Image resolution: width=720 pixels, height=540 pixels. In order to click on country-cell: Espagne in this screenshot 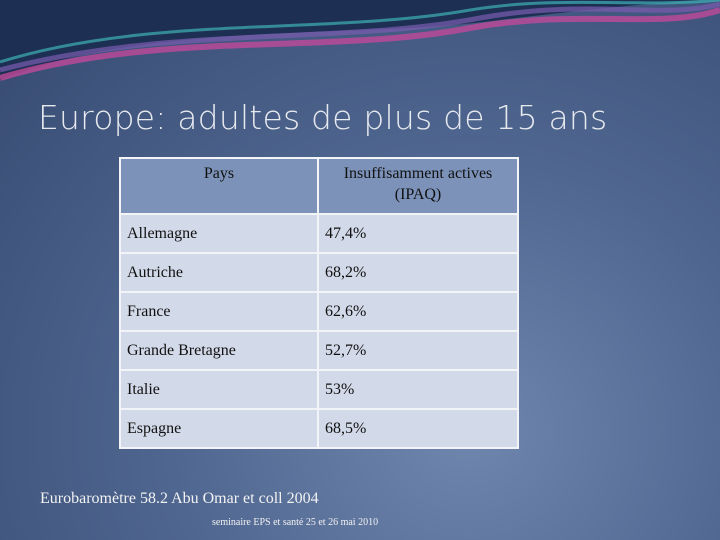, I will do `click(219, 428)`.